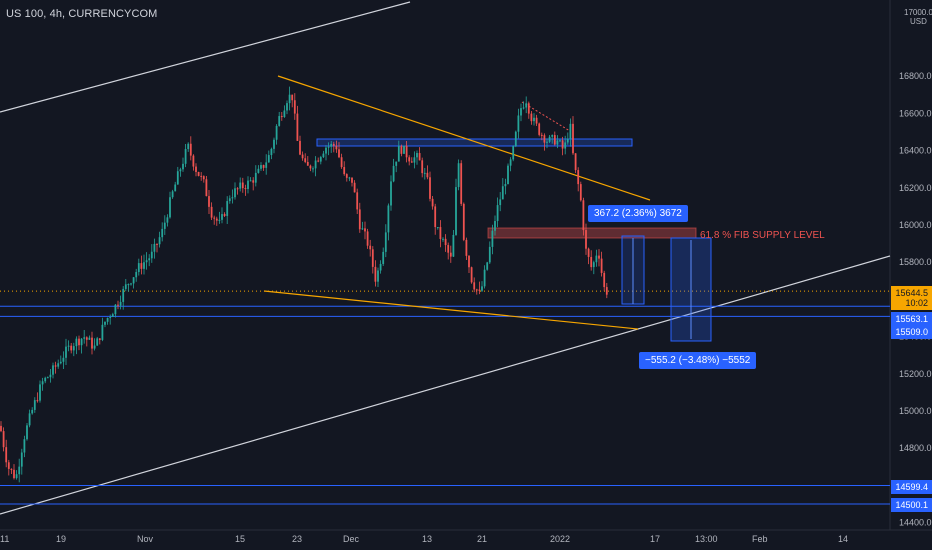 This screenshot has width=932, height=550. I want to click on fib-supply-zone, so click(592, 233).